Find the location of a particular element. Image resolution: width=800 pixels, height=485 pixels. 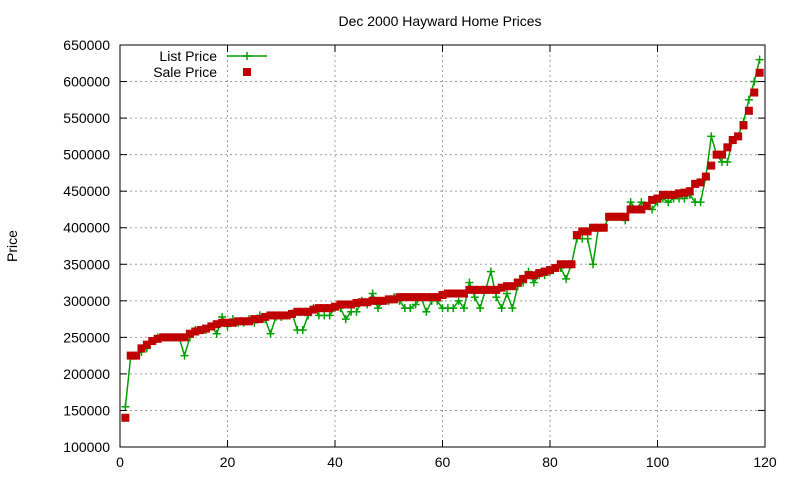

x-tick-label: 100 is located at coordinates (658, 462).